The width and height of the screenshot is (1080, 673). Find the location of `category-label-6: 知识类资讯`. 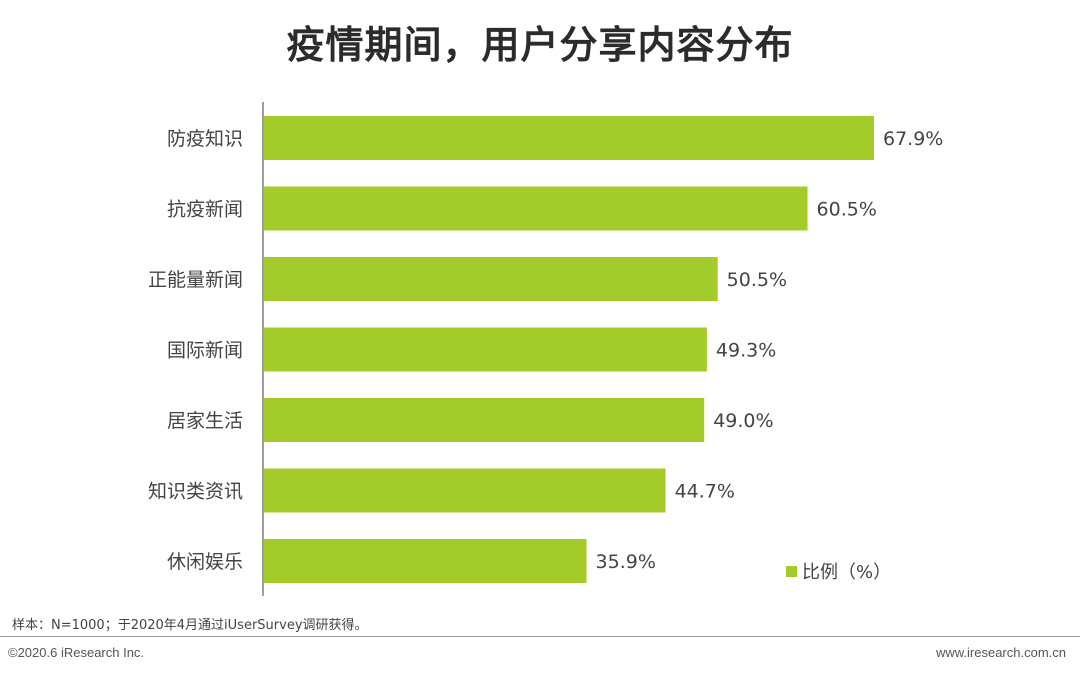

category-label-6: 知识类资讯 is located at coordinates (195, 492).